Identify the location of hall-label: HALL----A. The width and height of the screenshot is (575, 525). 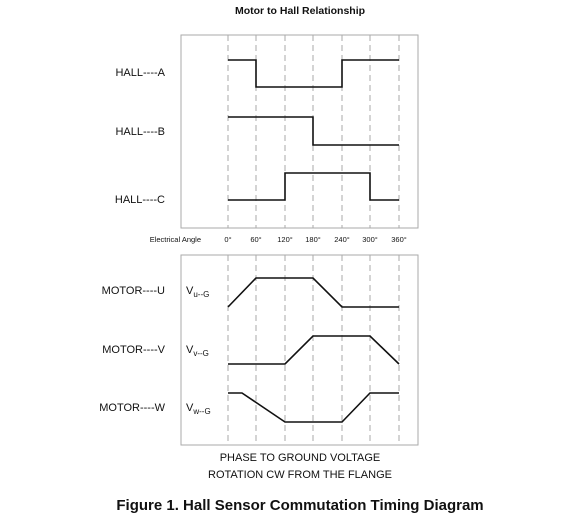
(140, 73).